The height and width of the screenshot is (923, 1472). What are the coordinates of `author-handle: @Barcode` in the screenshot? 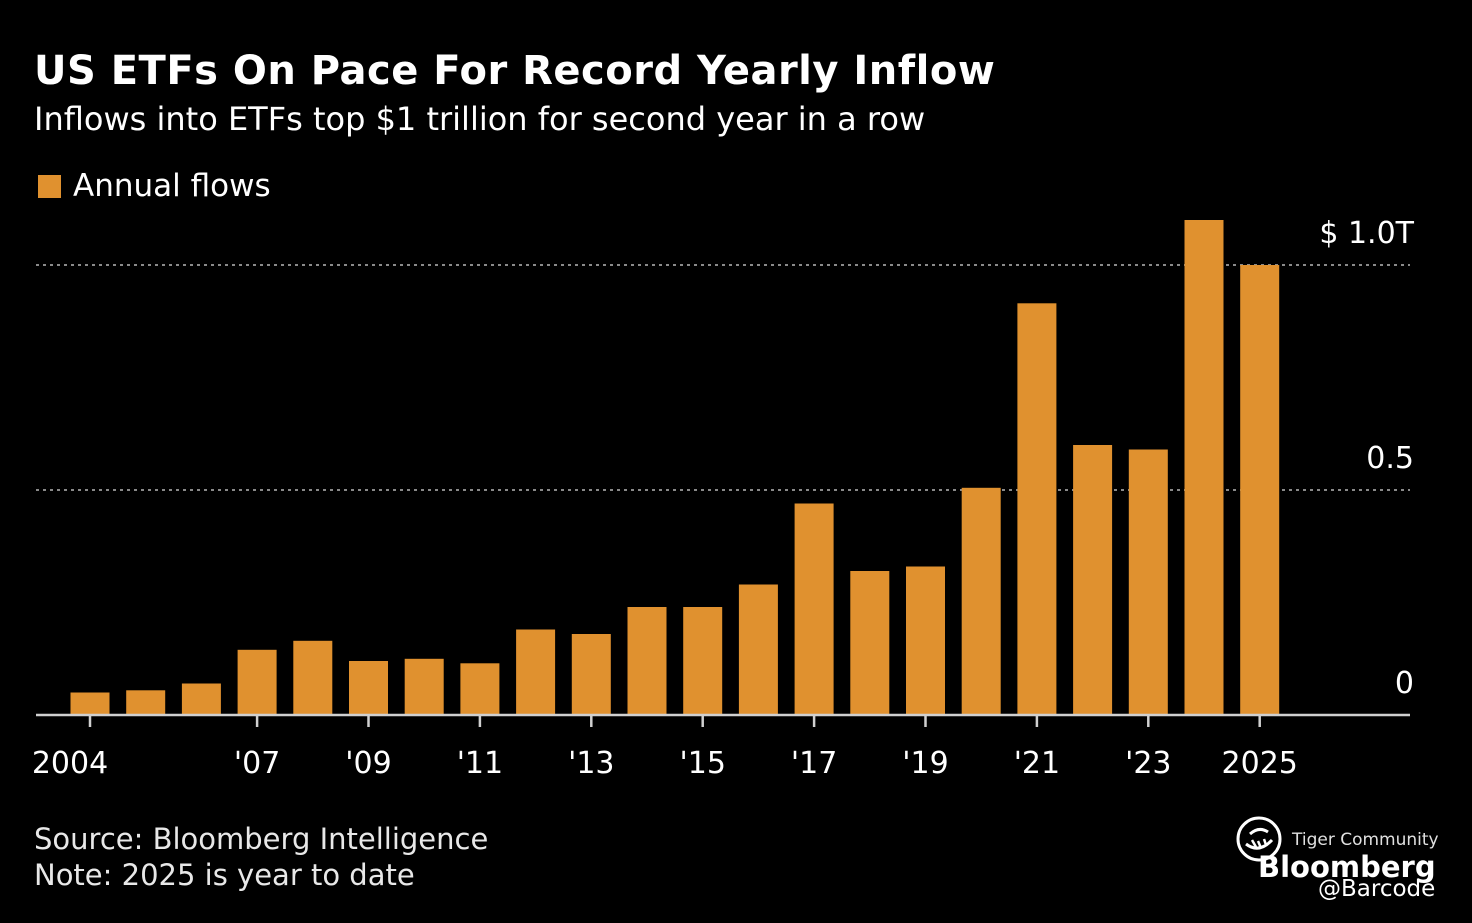 It's located at (1377, 889).